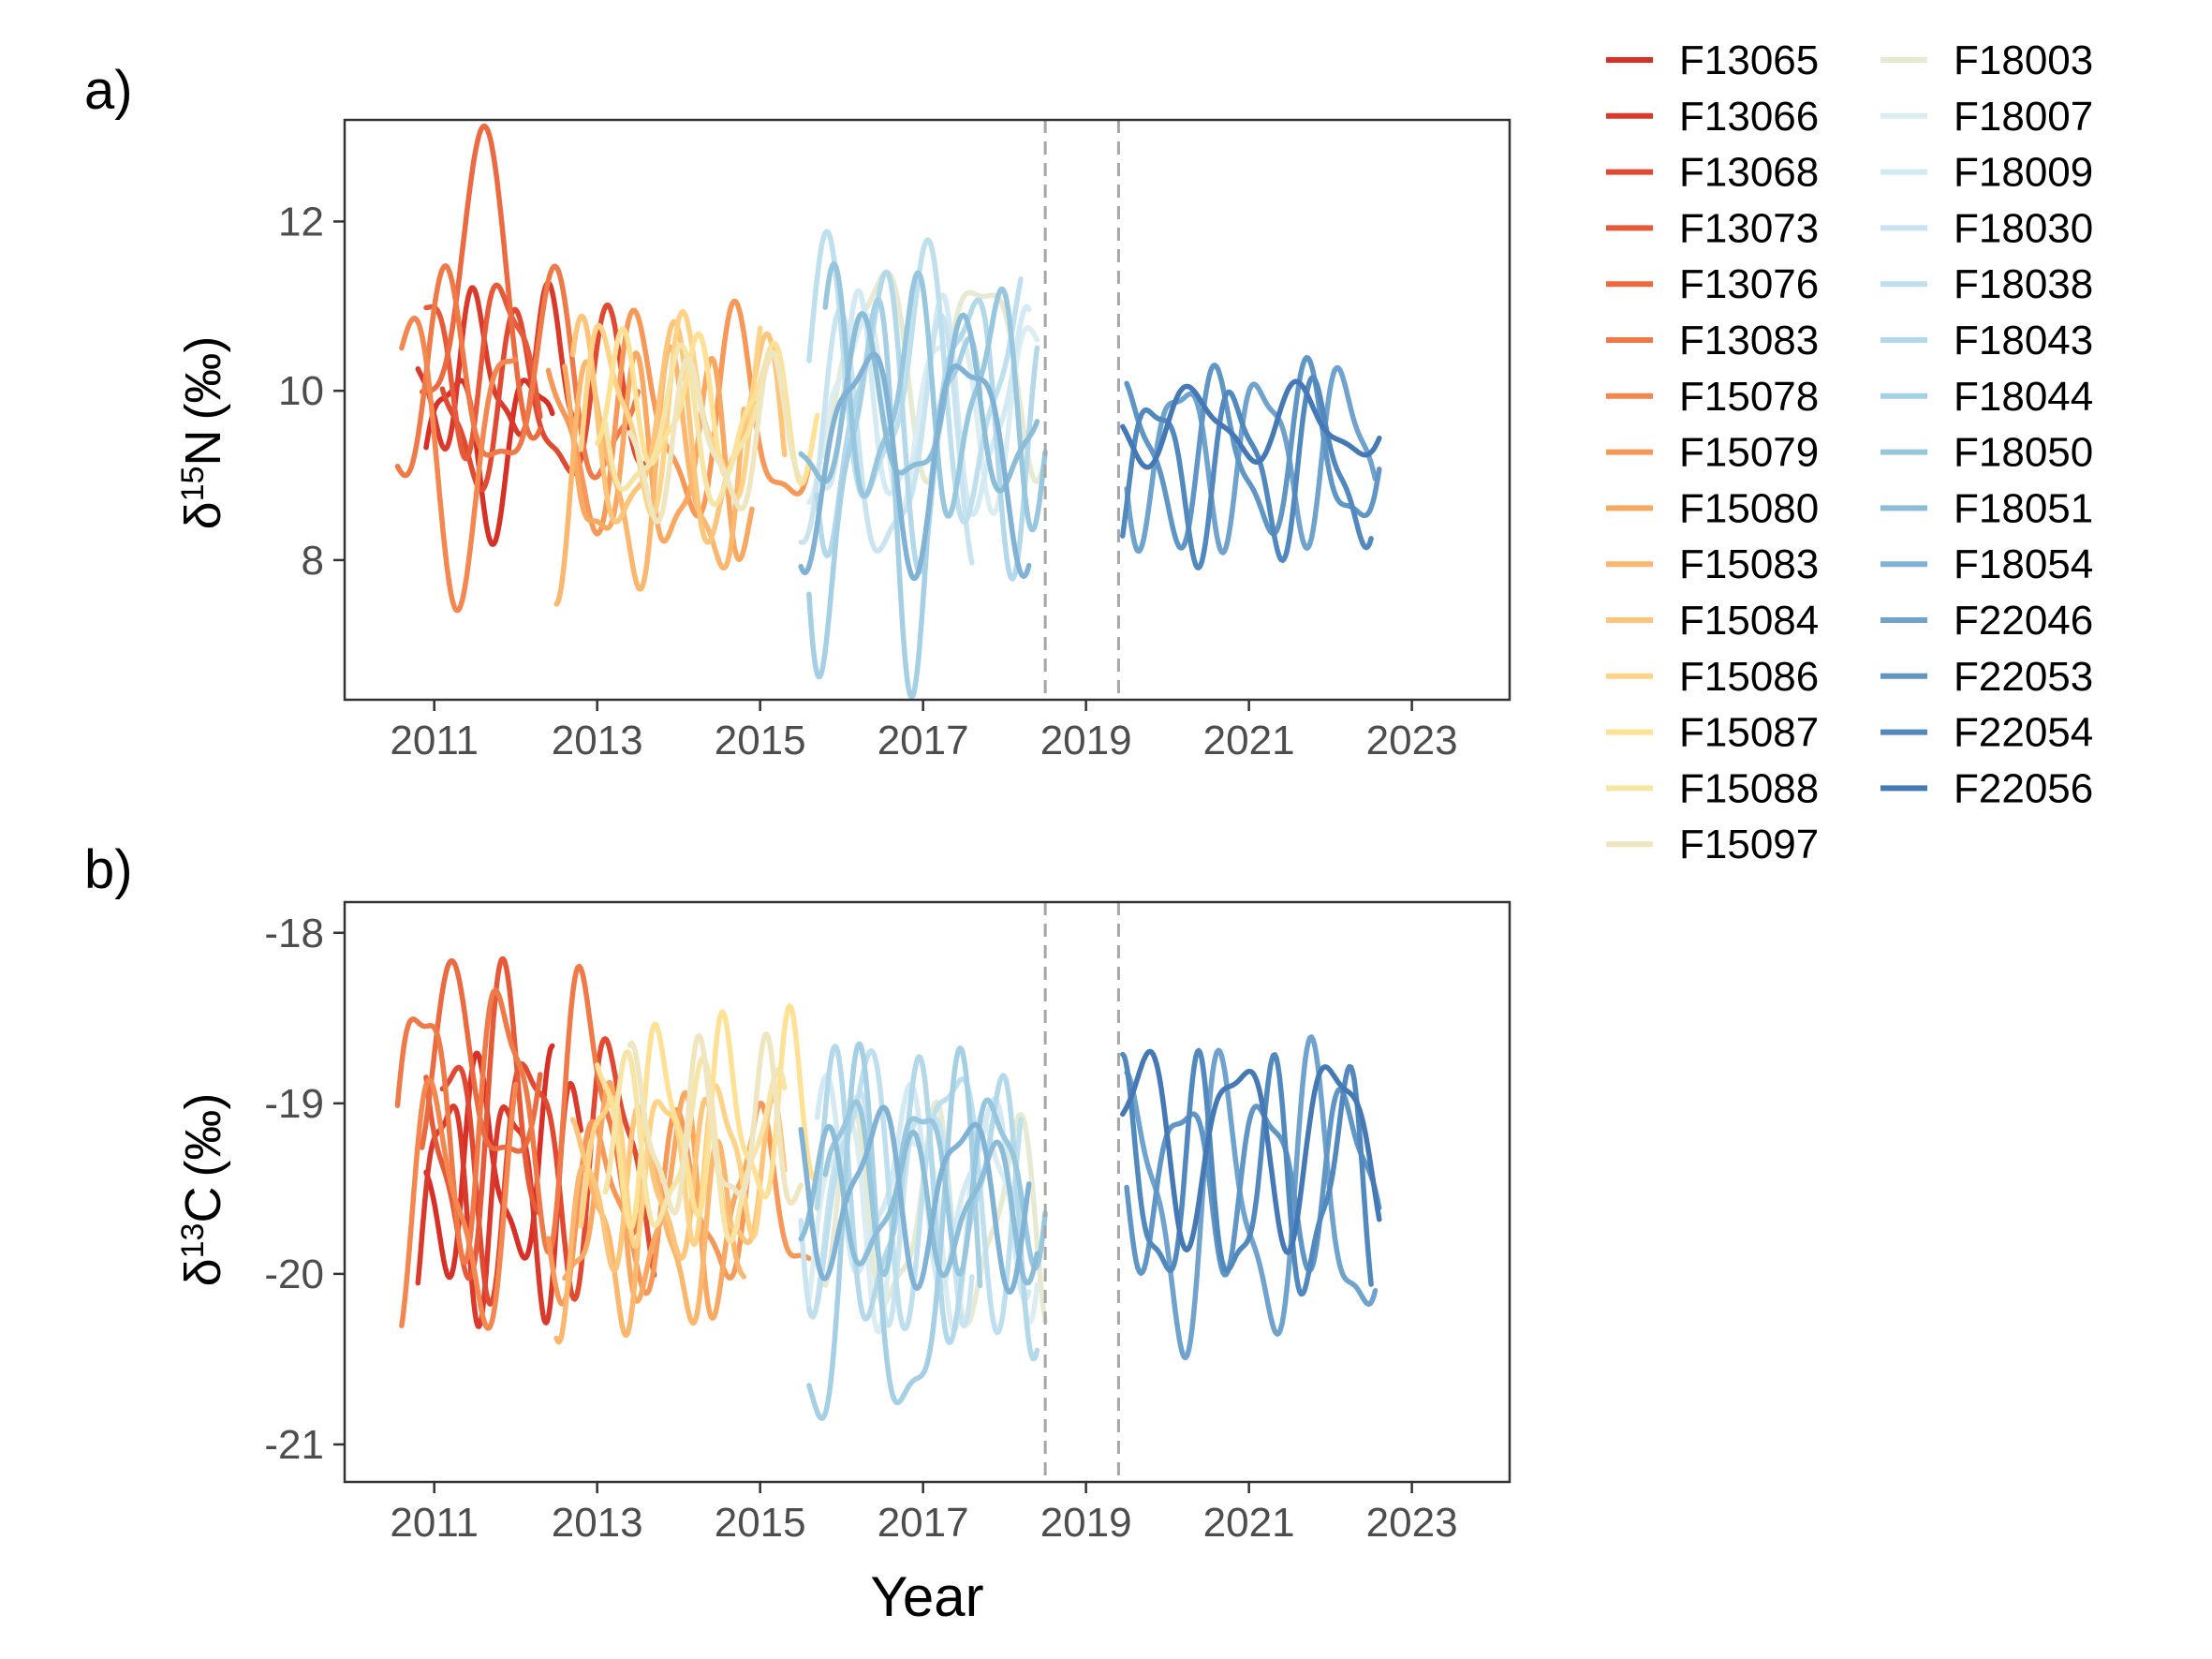 The height and width of the screenshot is (1659, 2212). I want to click on legend-label-f13066: F13066, so click(1749, 117).